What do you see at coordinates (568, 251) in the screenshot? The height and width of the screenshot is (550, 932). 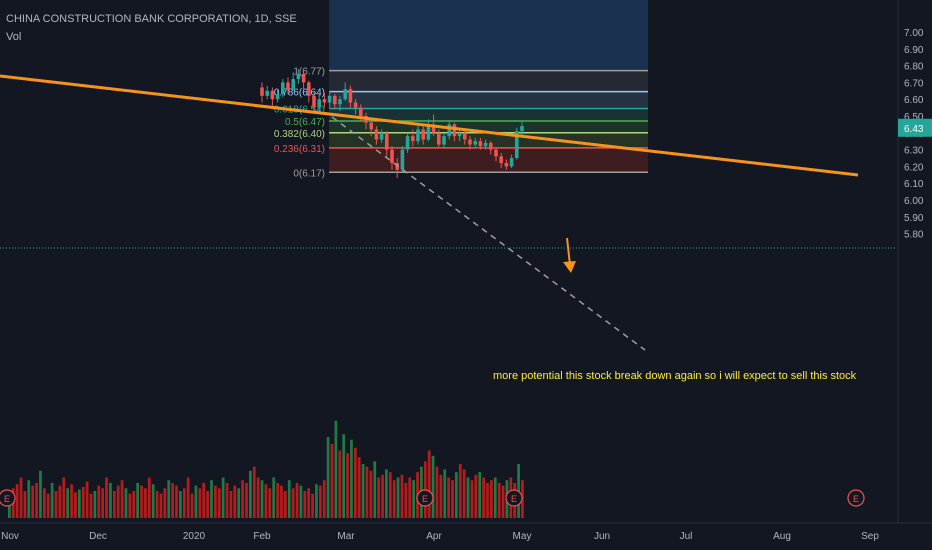 I see `arrow-shaft` at bounding box center [568, 251].